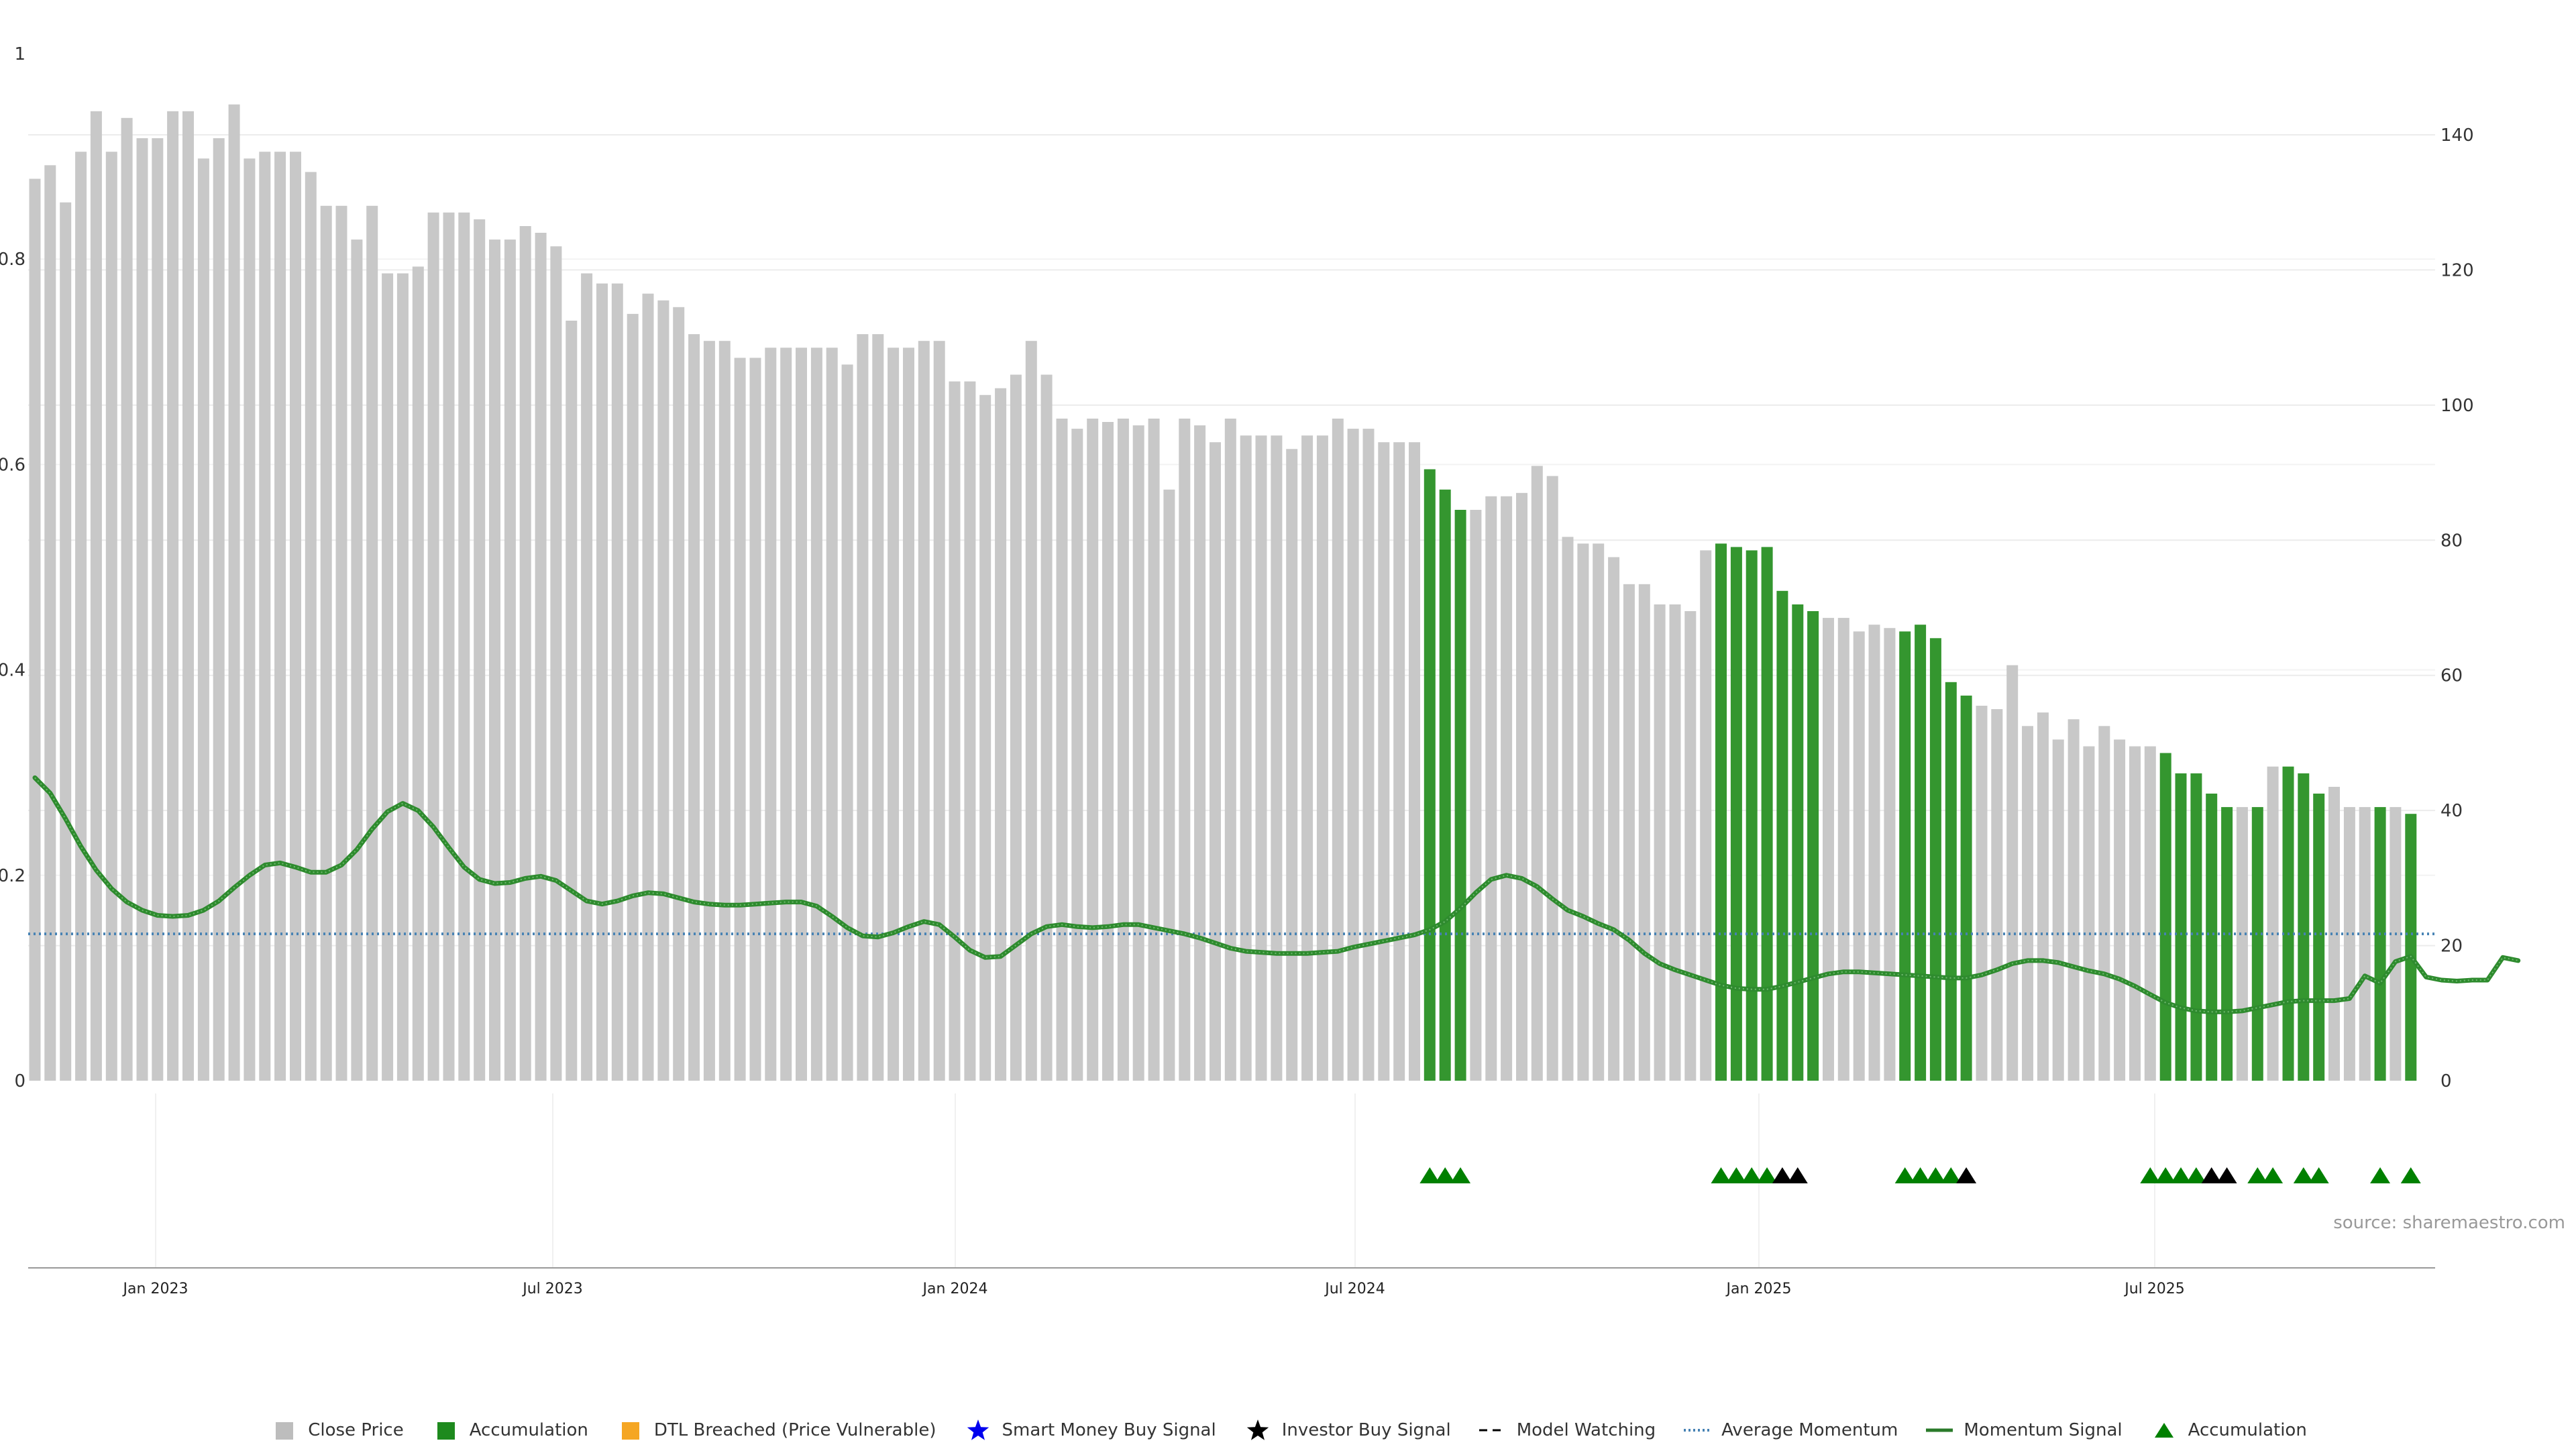 The width and height of the screenshot is (2576, 1449). I want to click on x-axis-tick-label: Jul 2023, so click(552, 1289).